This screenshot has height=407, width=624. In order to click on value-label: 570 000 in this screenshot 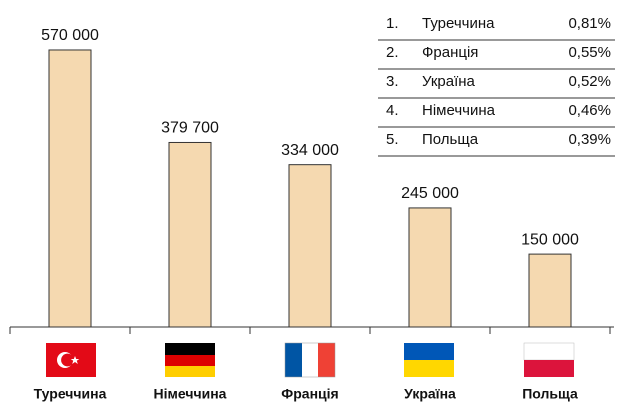, I will do `click(70, 35)`.